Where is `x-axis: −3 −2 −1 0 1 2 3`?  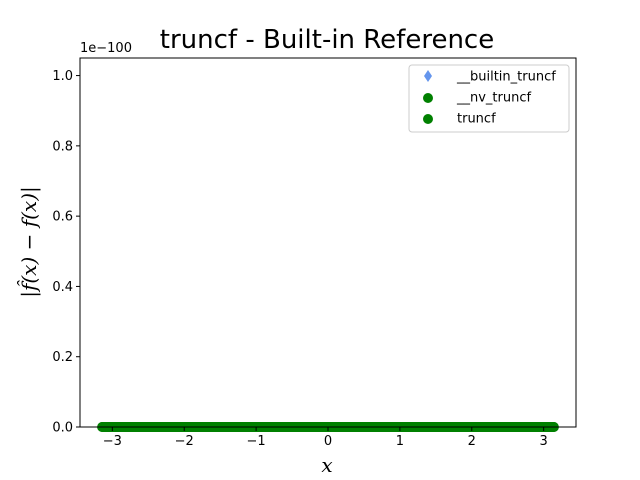
x-axis: −3 −2 −1 0 1 2 3 is located at coordinates (325, 438).